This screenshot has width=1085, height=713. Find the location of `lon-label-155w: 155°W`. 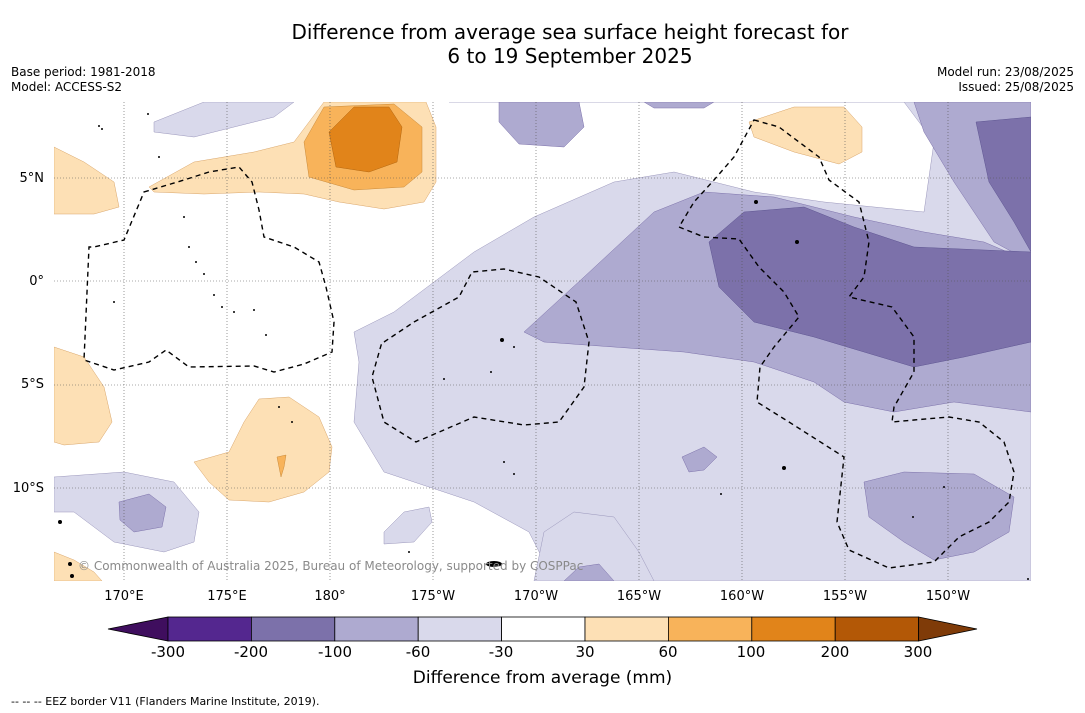

lon-label-155w: 155°W is located at coordinates (845, 596).